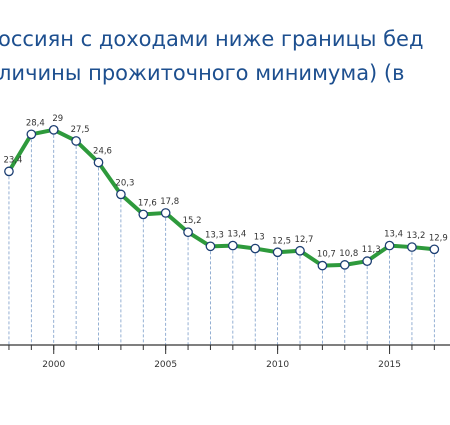 This screenshot has height=425, width=450. I want to click on value-label: 12,9, so click(438, 238).